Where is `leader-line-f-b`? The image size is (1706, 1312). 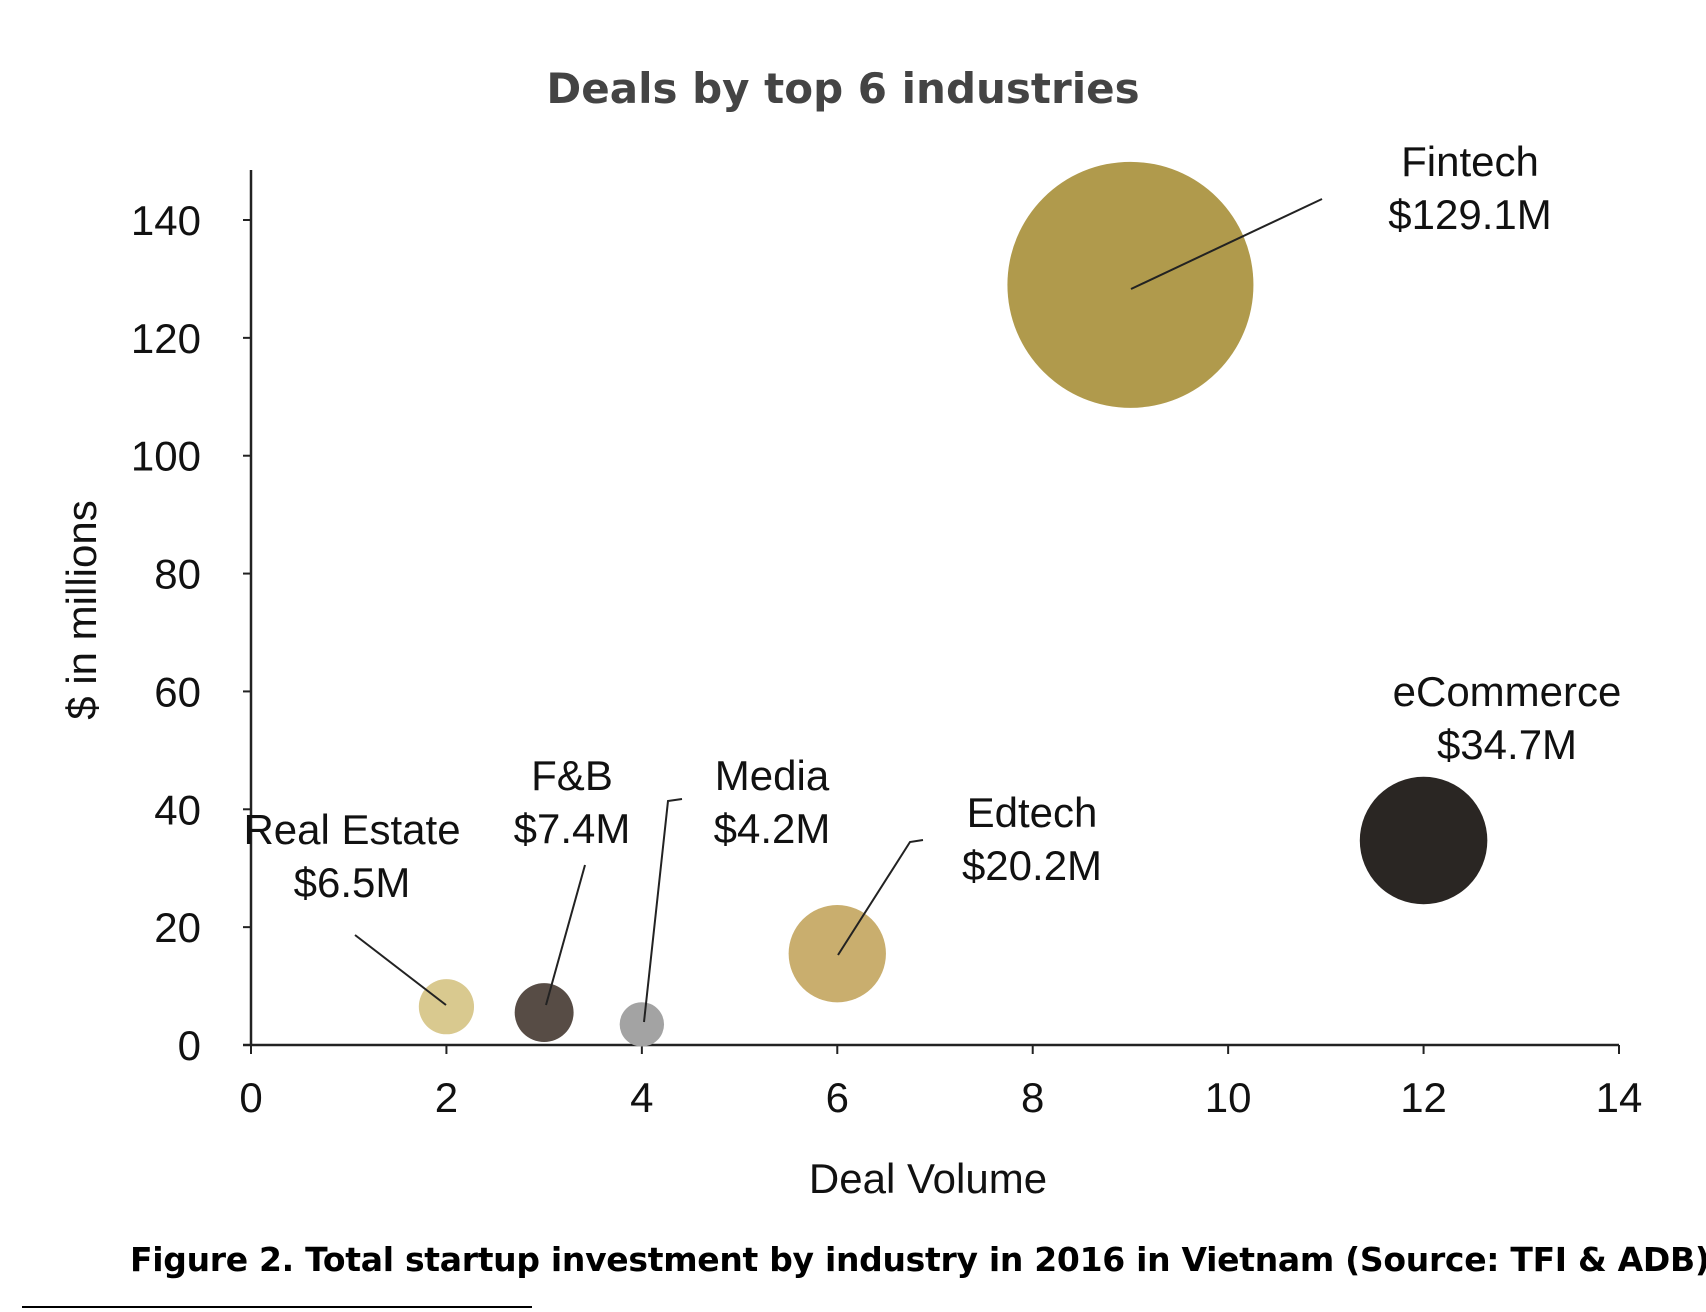
leader-line-f-b is located at coordinates (565, 935).